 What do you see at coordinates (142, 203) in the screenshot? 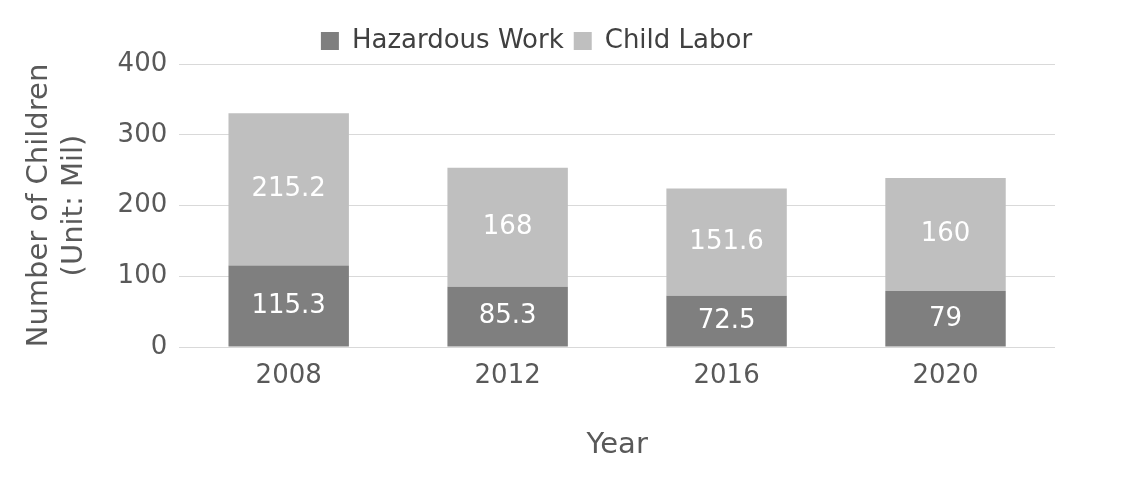
I see `y-tick-label: 200` at bounding box center [142, 203].